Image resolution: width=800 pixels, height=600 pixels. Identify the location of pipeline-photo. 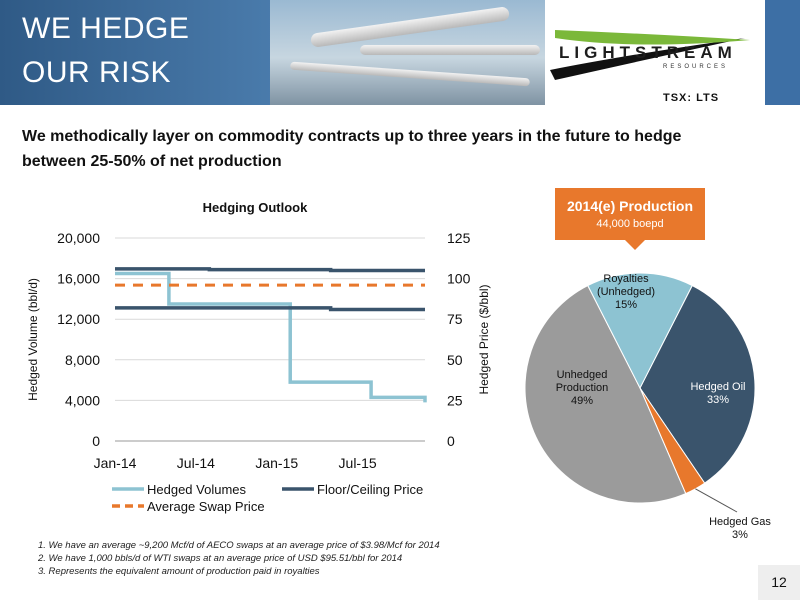
(407, 52).